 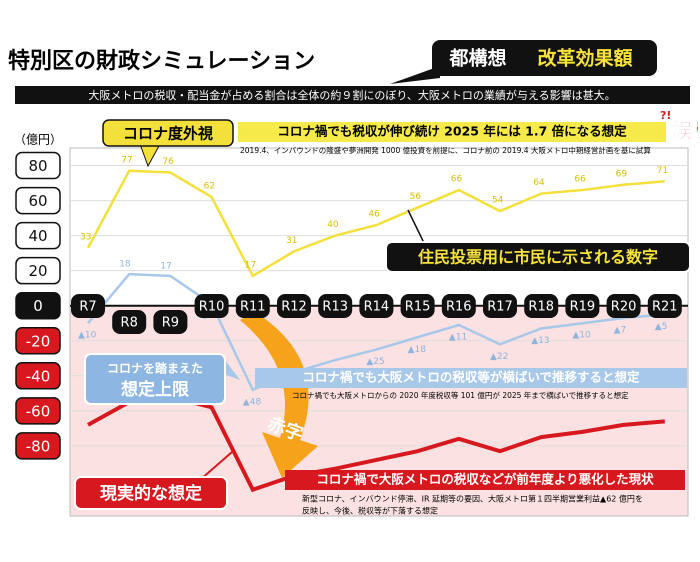 What do you see at coordinates (209, 187) in the screenshot?
I see `value-label: 62` at bounding box center [209, 187].